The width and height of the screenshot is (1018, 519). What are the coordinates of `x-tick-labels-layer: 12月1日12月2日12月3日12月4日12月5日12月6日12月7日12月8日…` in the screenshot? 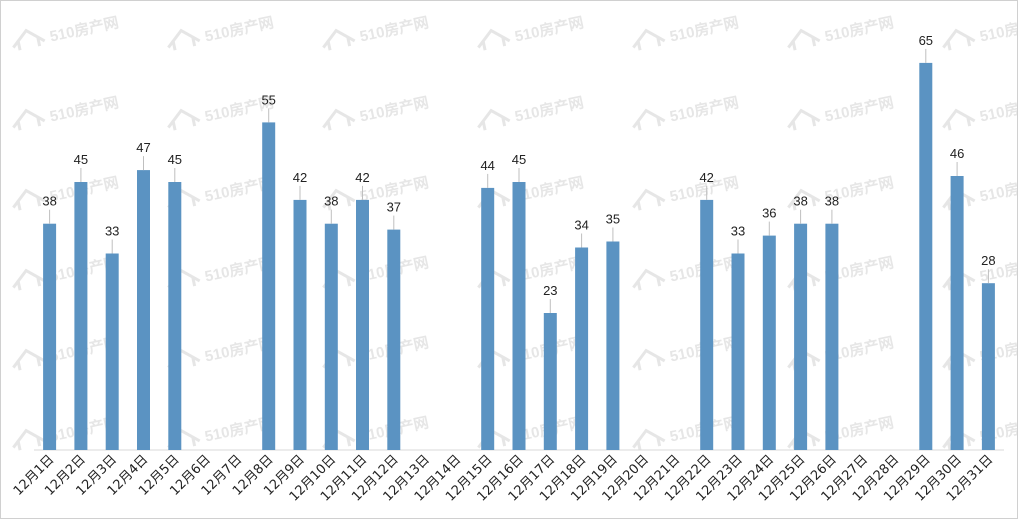 It's located at (503, 478).